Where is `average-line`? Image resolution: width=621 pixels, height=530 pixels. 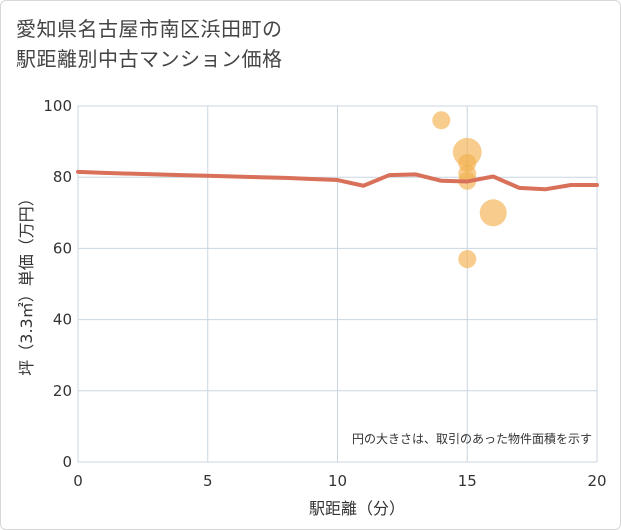 average-line is located at coordinates (337, 180).